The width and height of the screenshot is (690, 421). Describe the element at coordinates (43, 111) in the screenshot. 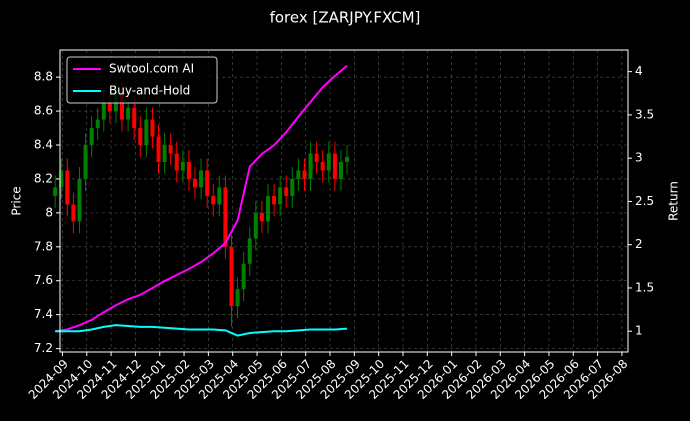

I see `y-tick-label: 8.6` at that location.